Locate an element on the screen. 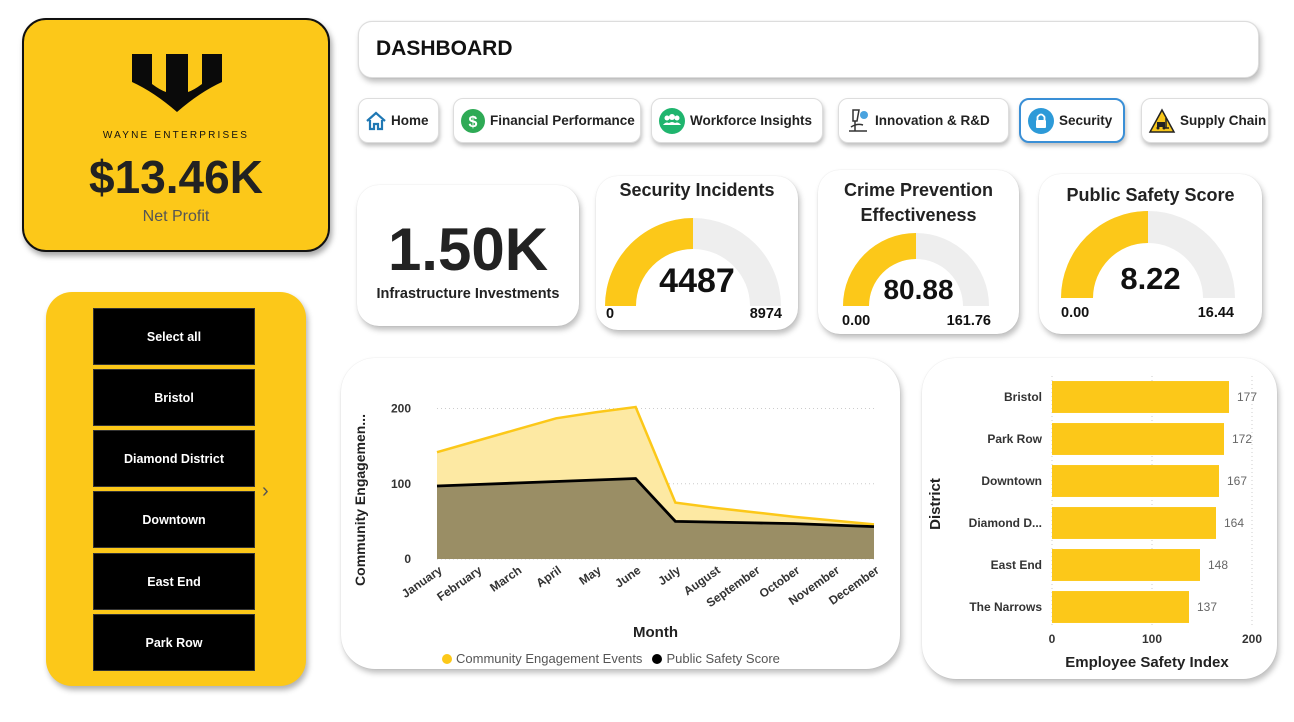 The height and width of the screenshot is (722, 1294). lock-icon is located at coordinates (1041, 120).